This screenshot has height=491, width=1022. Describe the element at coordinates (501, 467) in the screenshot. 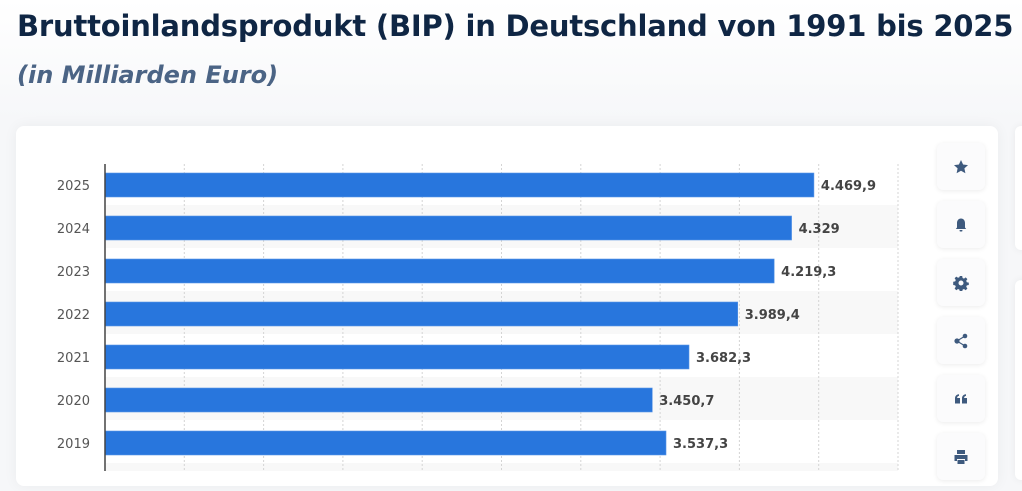

I see `row-band` at that location.